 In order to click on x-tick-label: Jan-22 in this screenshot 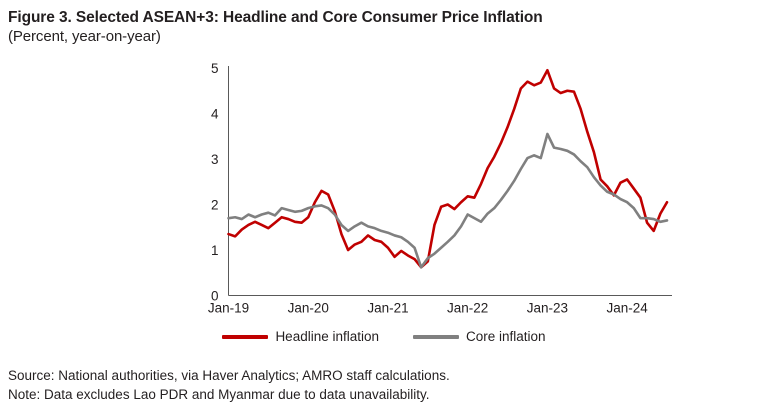, I will do `click(467, 308)`.